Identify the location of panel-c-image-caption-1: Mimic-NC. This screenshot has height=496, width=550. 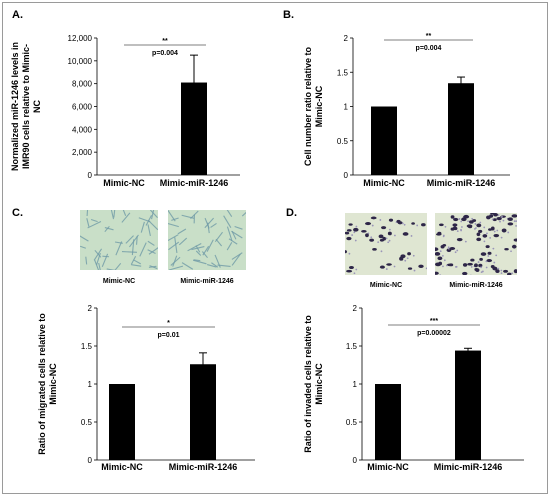
(119, 281).